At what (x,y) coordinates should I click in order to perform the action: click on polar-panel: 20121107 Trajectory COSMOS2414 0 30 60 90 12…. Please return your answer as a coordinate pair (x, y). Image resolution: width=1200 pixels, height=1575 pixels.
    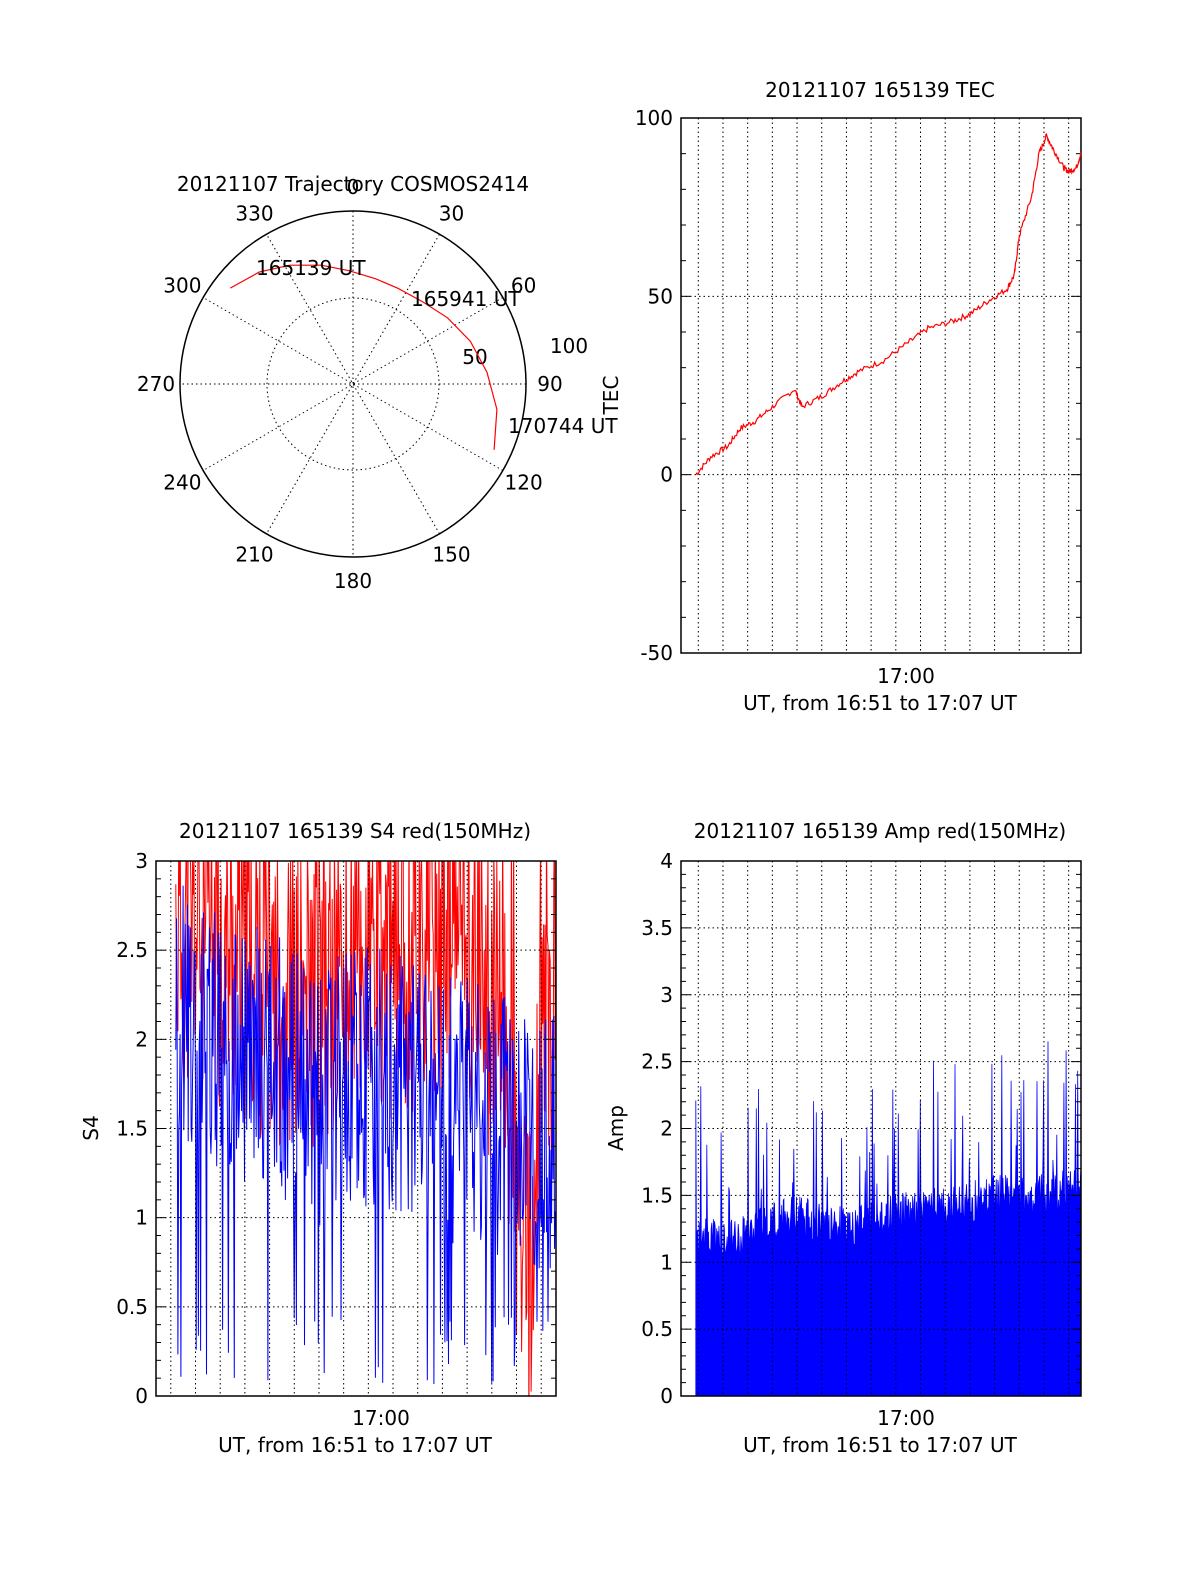
    Looking at the image, I should click on (380, 382).